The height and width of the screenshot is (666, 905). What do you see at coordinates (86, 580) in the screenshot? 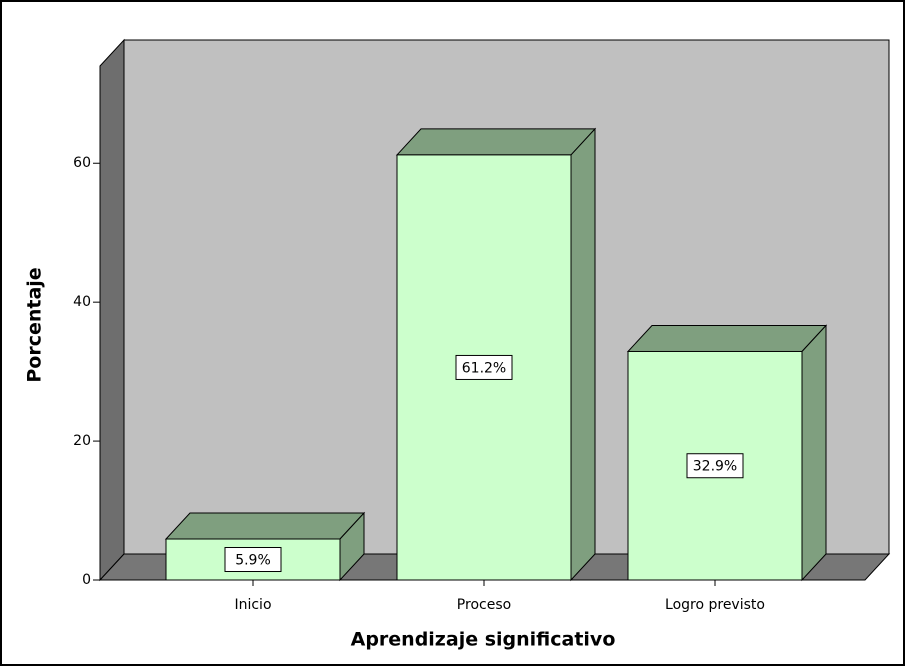
I see `y-tick-label: 0` at bounding box center [86, 580].